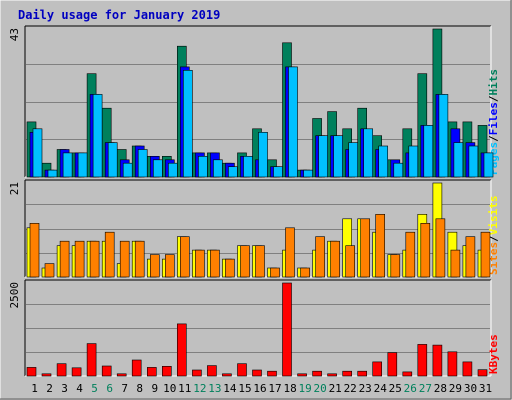 This screenshot has height=400, width=512. Describe the element at coordinates (304, 388) in the screenshot. I see `x-tick-day-19: 19` at that location.